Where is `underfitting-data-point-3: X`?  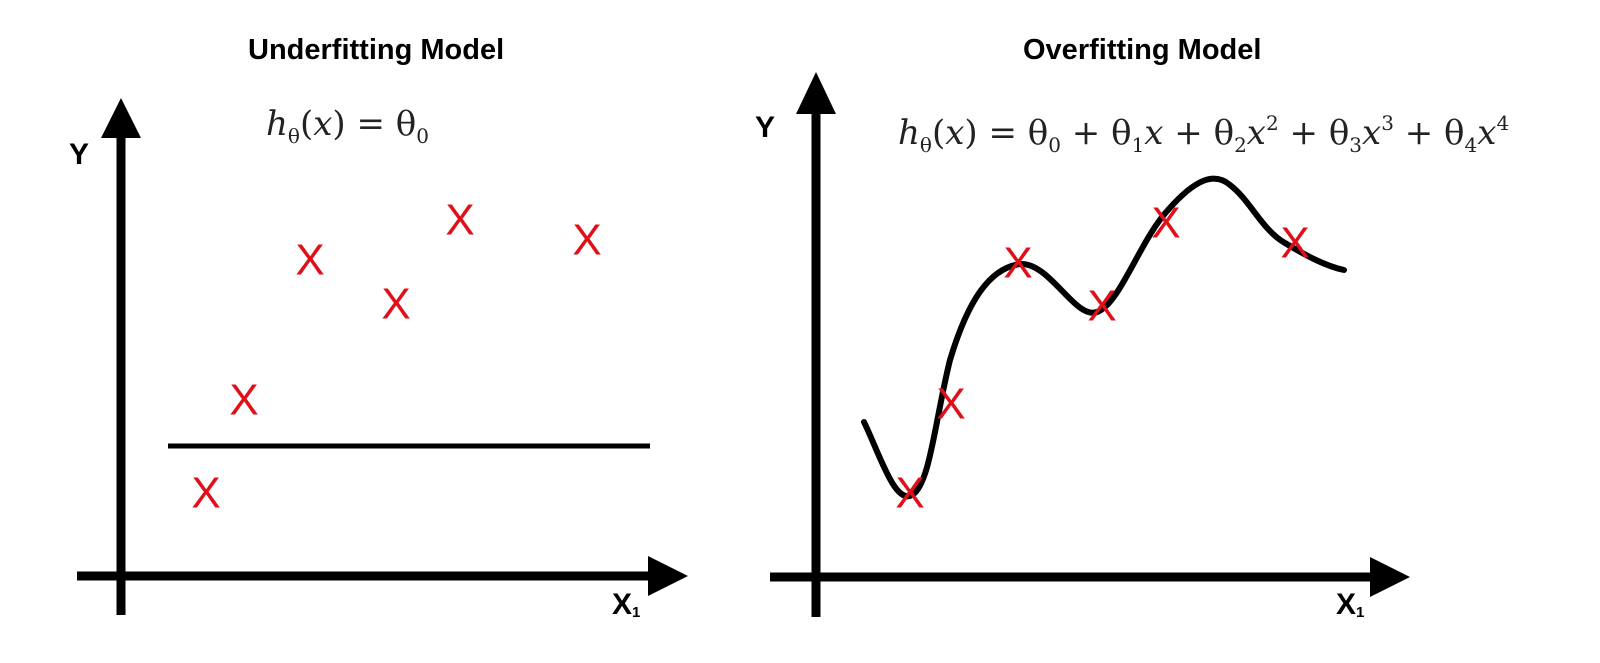 underfitting-data-point-3: X is located at coordinates (309, 260).